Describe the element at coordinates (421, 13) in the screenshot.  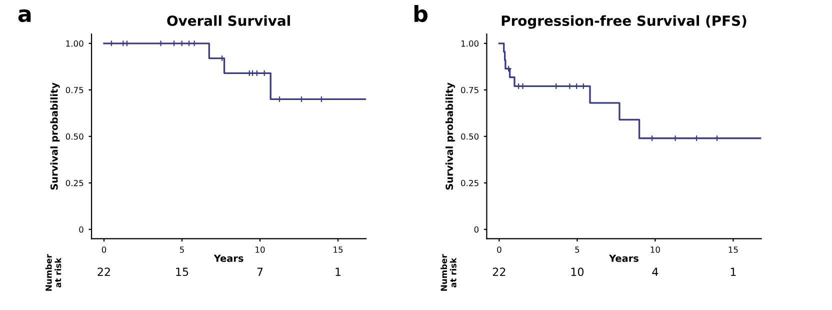
I see `text: b` at that location.